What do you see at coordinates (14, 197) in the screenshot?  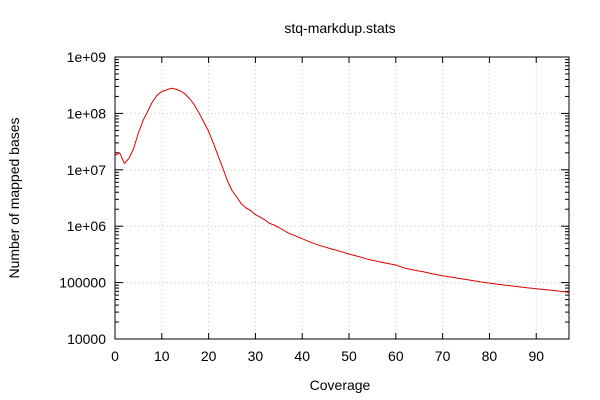 I see `y-axis-label: Number of mapped bases` at bounding box center [14, 197].